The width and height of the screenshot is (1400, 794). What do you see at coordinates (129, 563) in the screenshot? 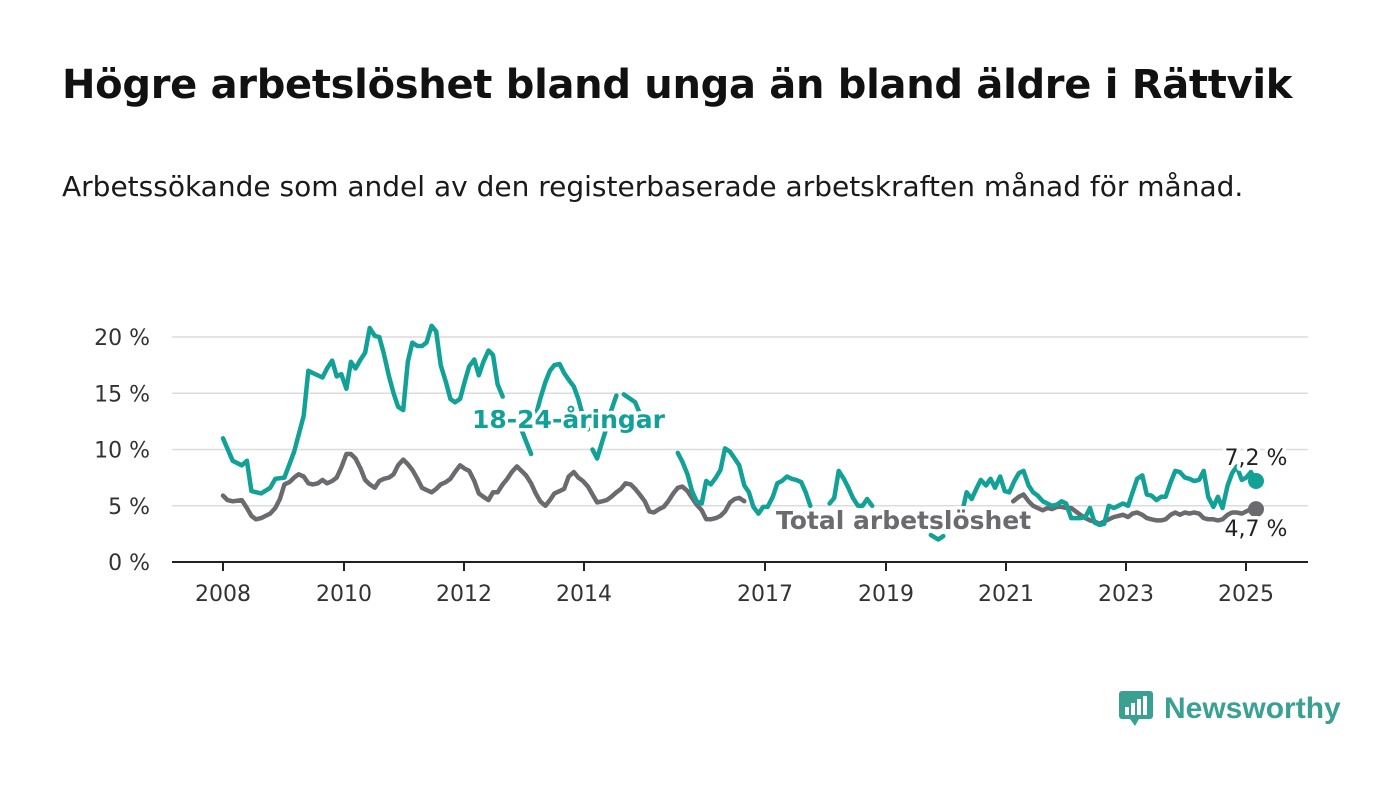
I see `y-tick-label: 0 %` at bounding box center [129, 563].